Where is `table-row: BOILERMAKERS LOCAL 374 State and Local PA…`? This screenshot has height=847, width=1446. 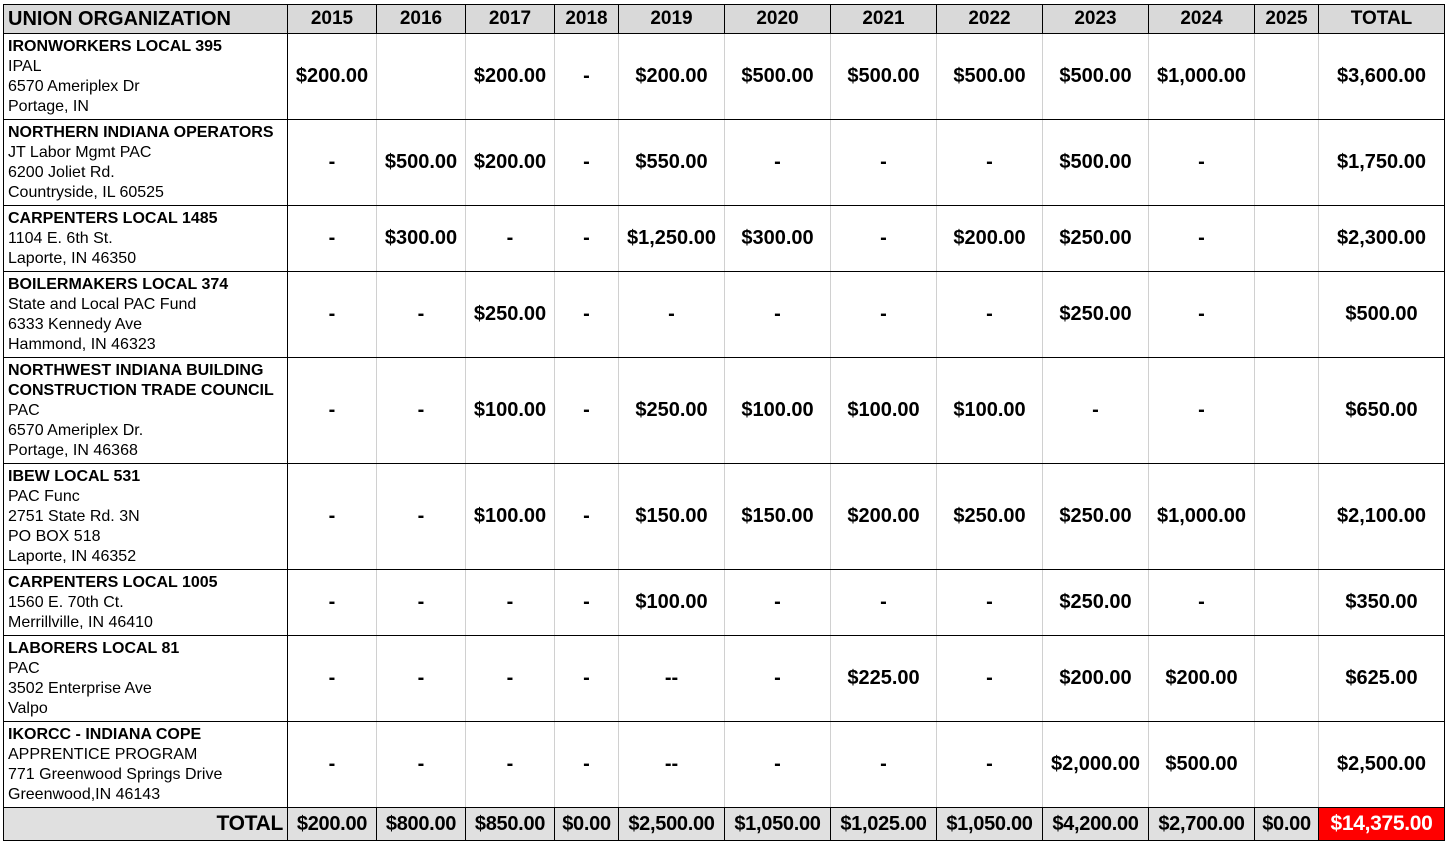
table-row: BOILERMAKERS LOCAL 374 State and Local PA… is located at coordinates (724, 314).